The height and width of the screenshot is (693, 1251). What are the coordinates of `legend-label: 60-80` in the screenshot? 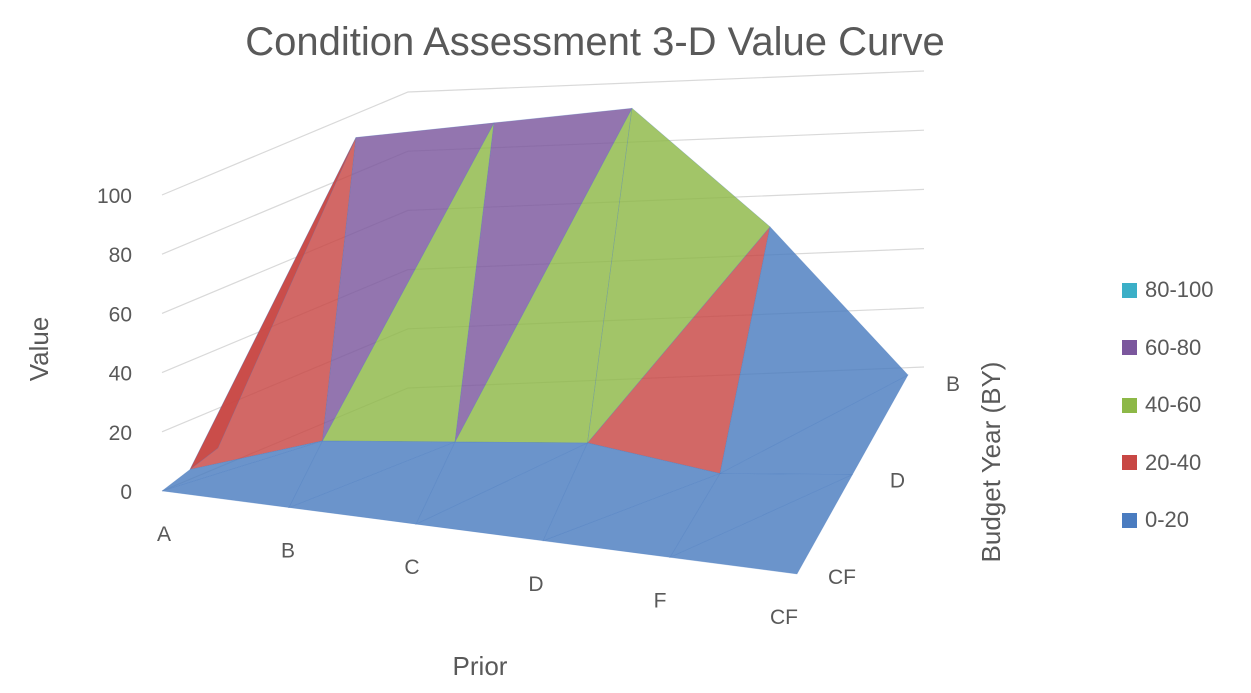 It's located at (1173, 347).